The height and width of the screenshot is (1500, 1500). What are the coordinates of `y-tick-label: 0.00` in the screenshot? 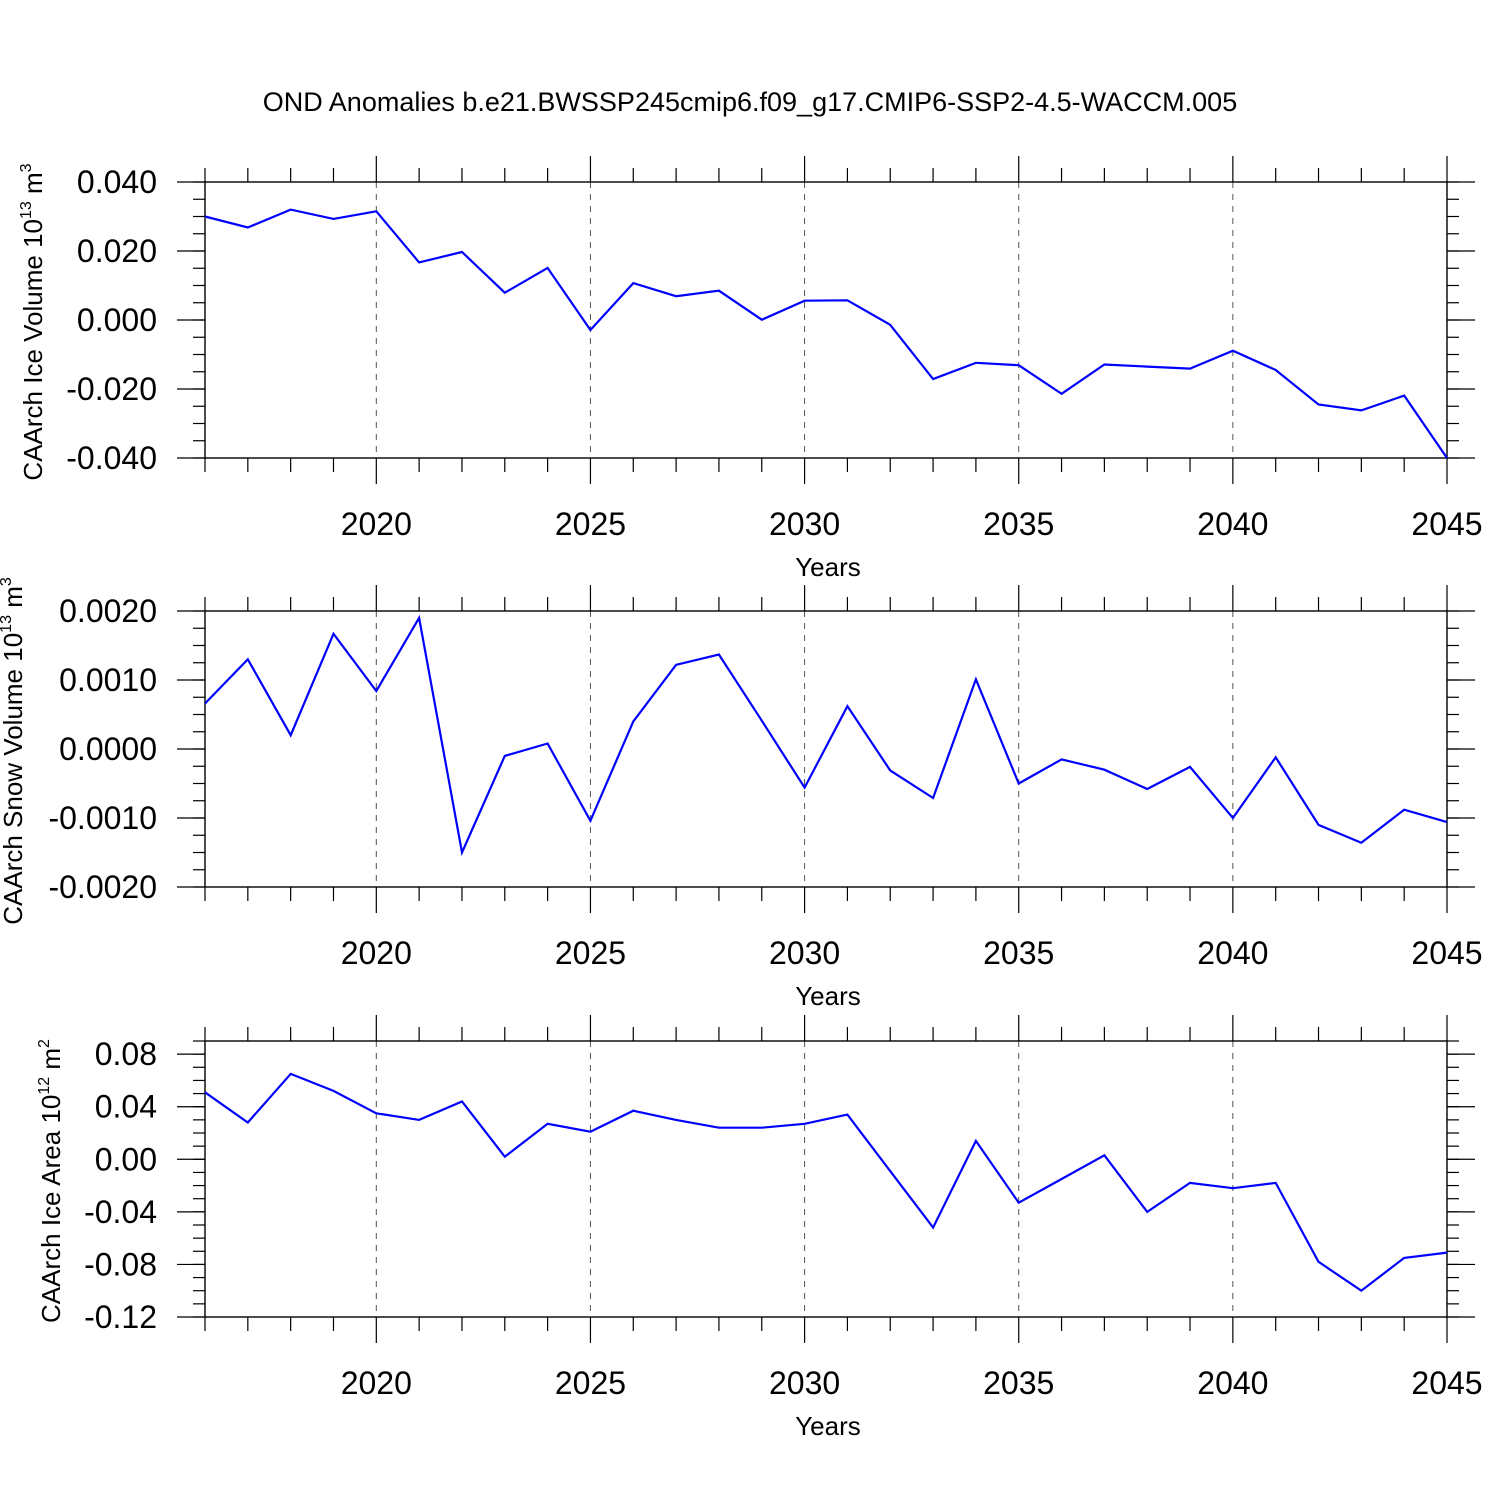 It's located at (126, 1159).